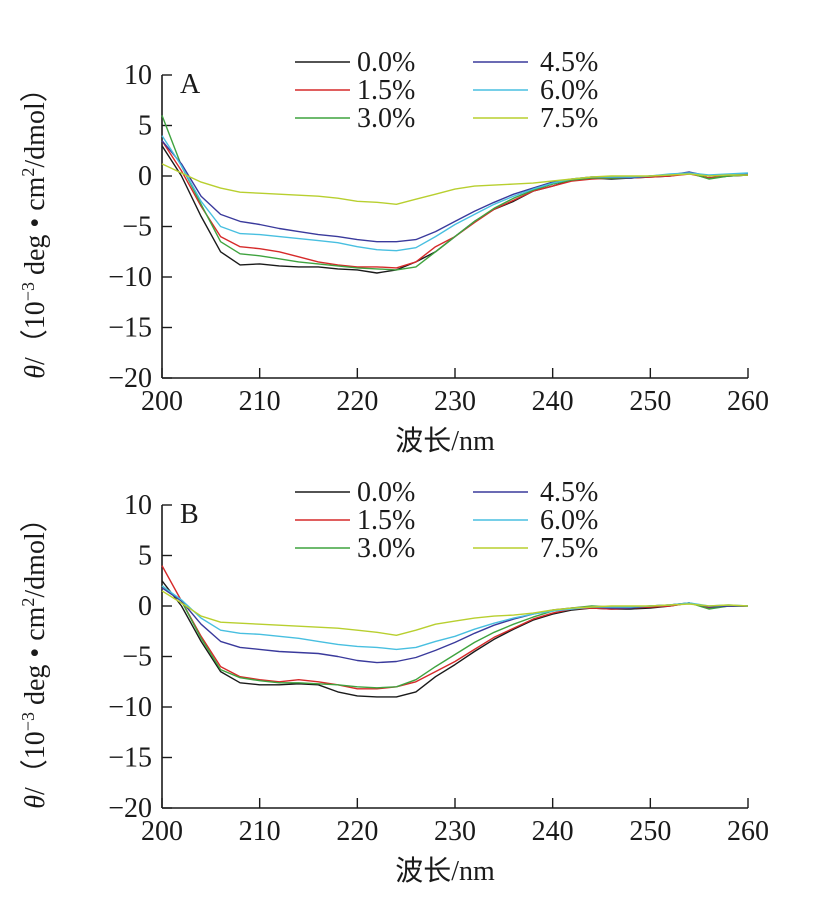 This screenshot has width=833, height=918. What do you see at coordinates (190, 84) in the screenshot?
I see `panel-label: A` at bounding box center [190, 84].